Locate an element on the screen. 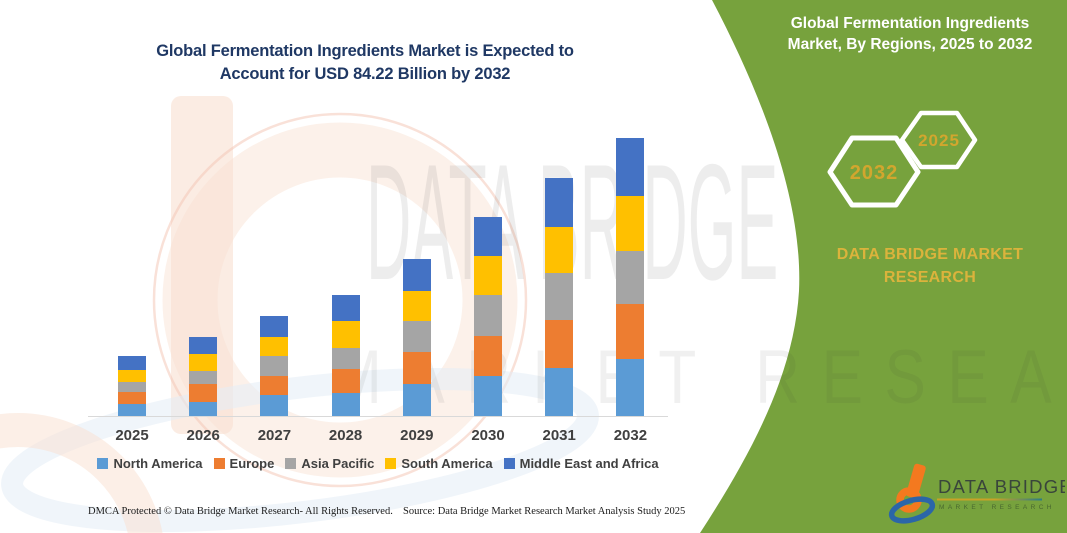 This screenshot has width=1067, height=533. x-axis-label-2026: 2026 is located at coordinates (203, 435).